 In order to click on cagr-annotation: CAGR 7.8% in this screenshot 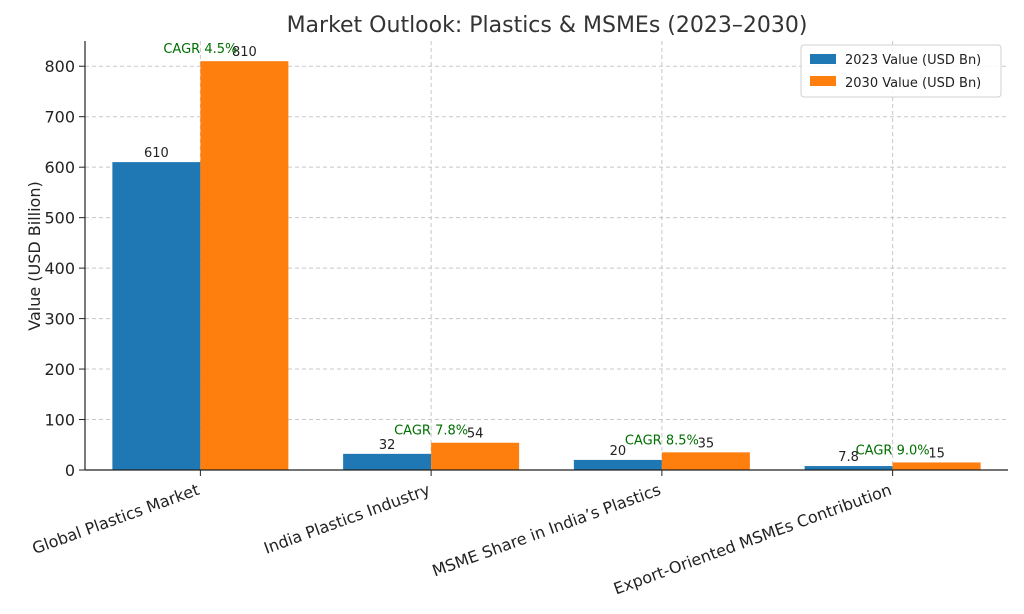, I will do `click(431, 431)`.